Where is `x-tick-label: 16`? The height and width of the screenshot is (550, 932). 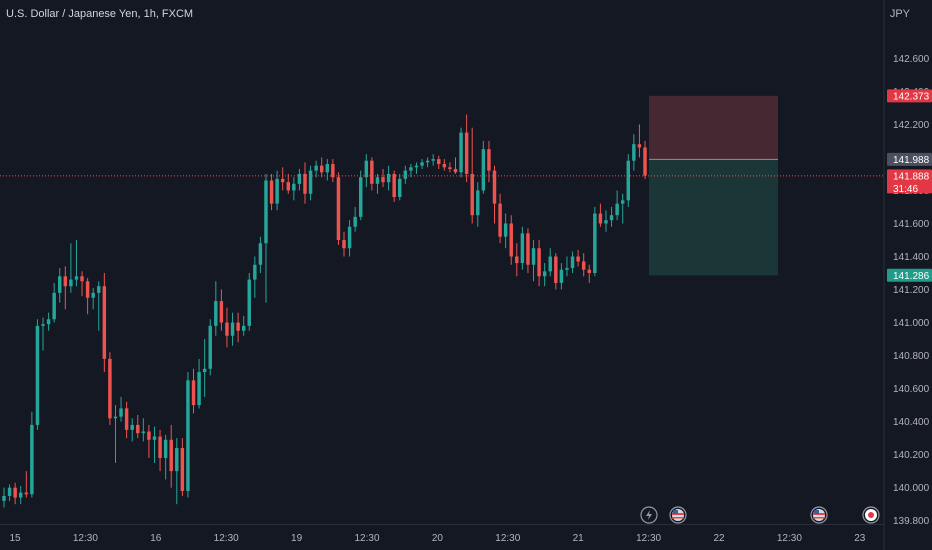 x-tick-label: 16 is located at coordinates (156, 538).